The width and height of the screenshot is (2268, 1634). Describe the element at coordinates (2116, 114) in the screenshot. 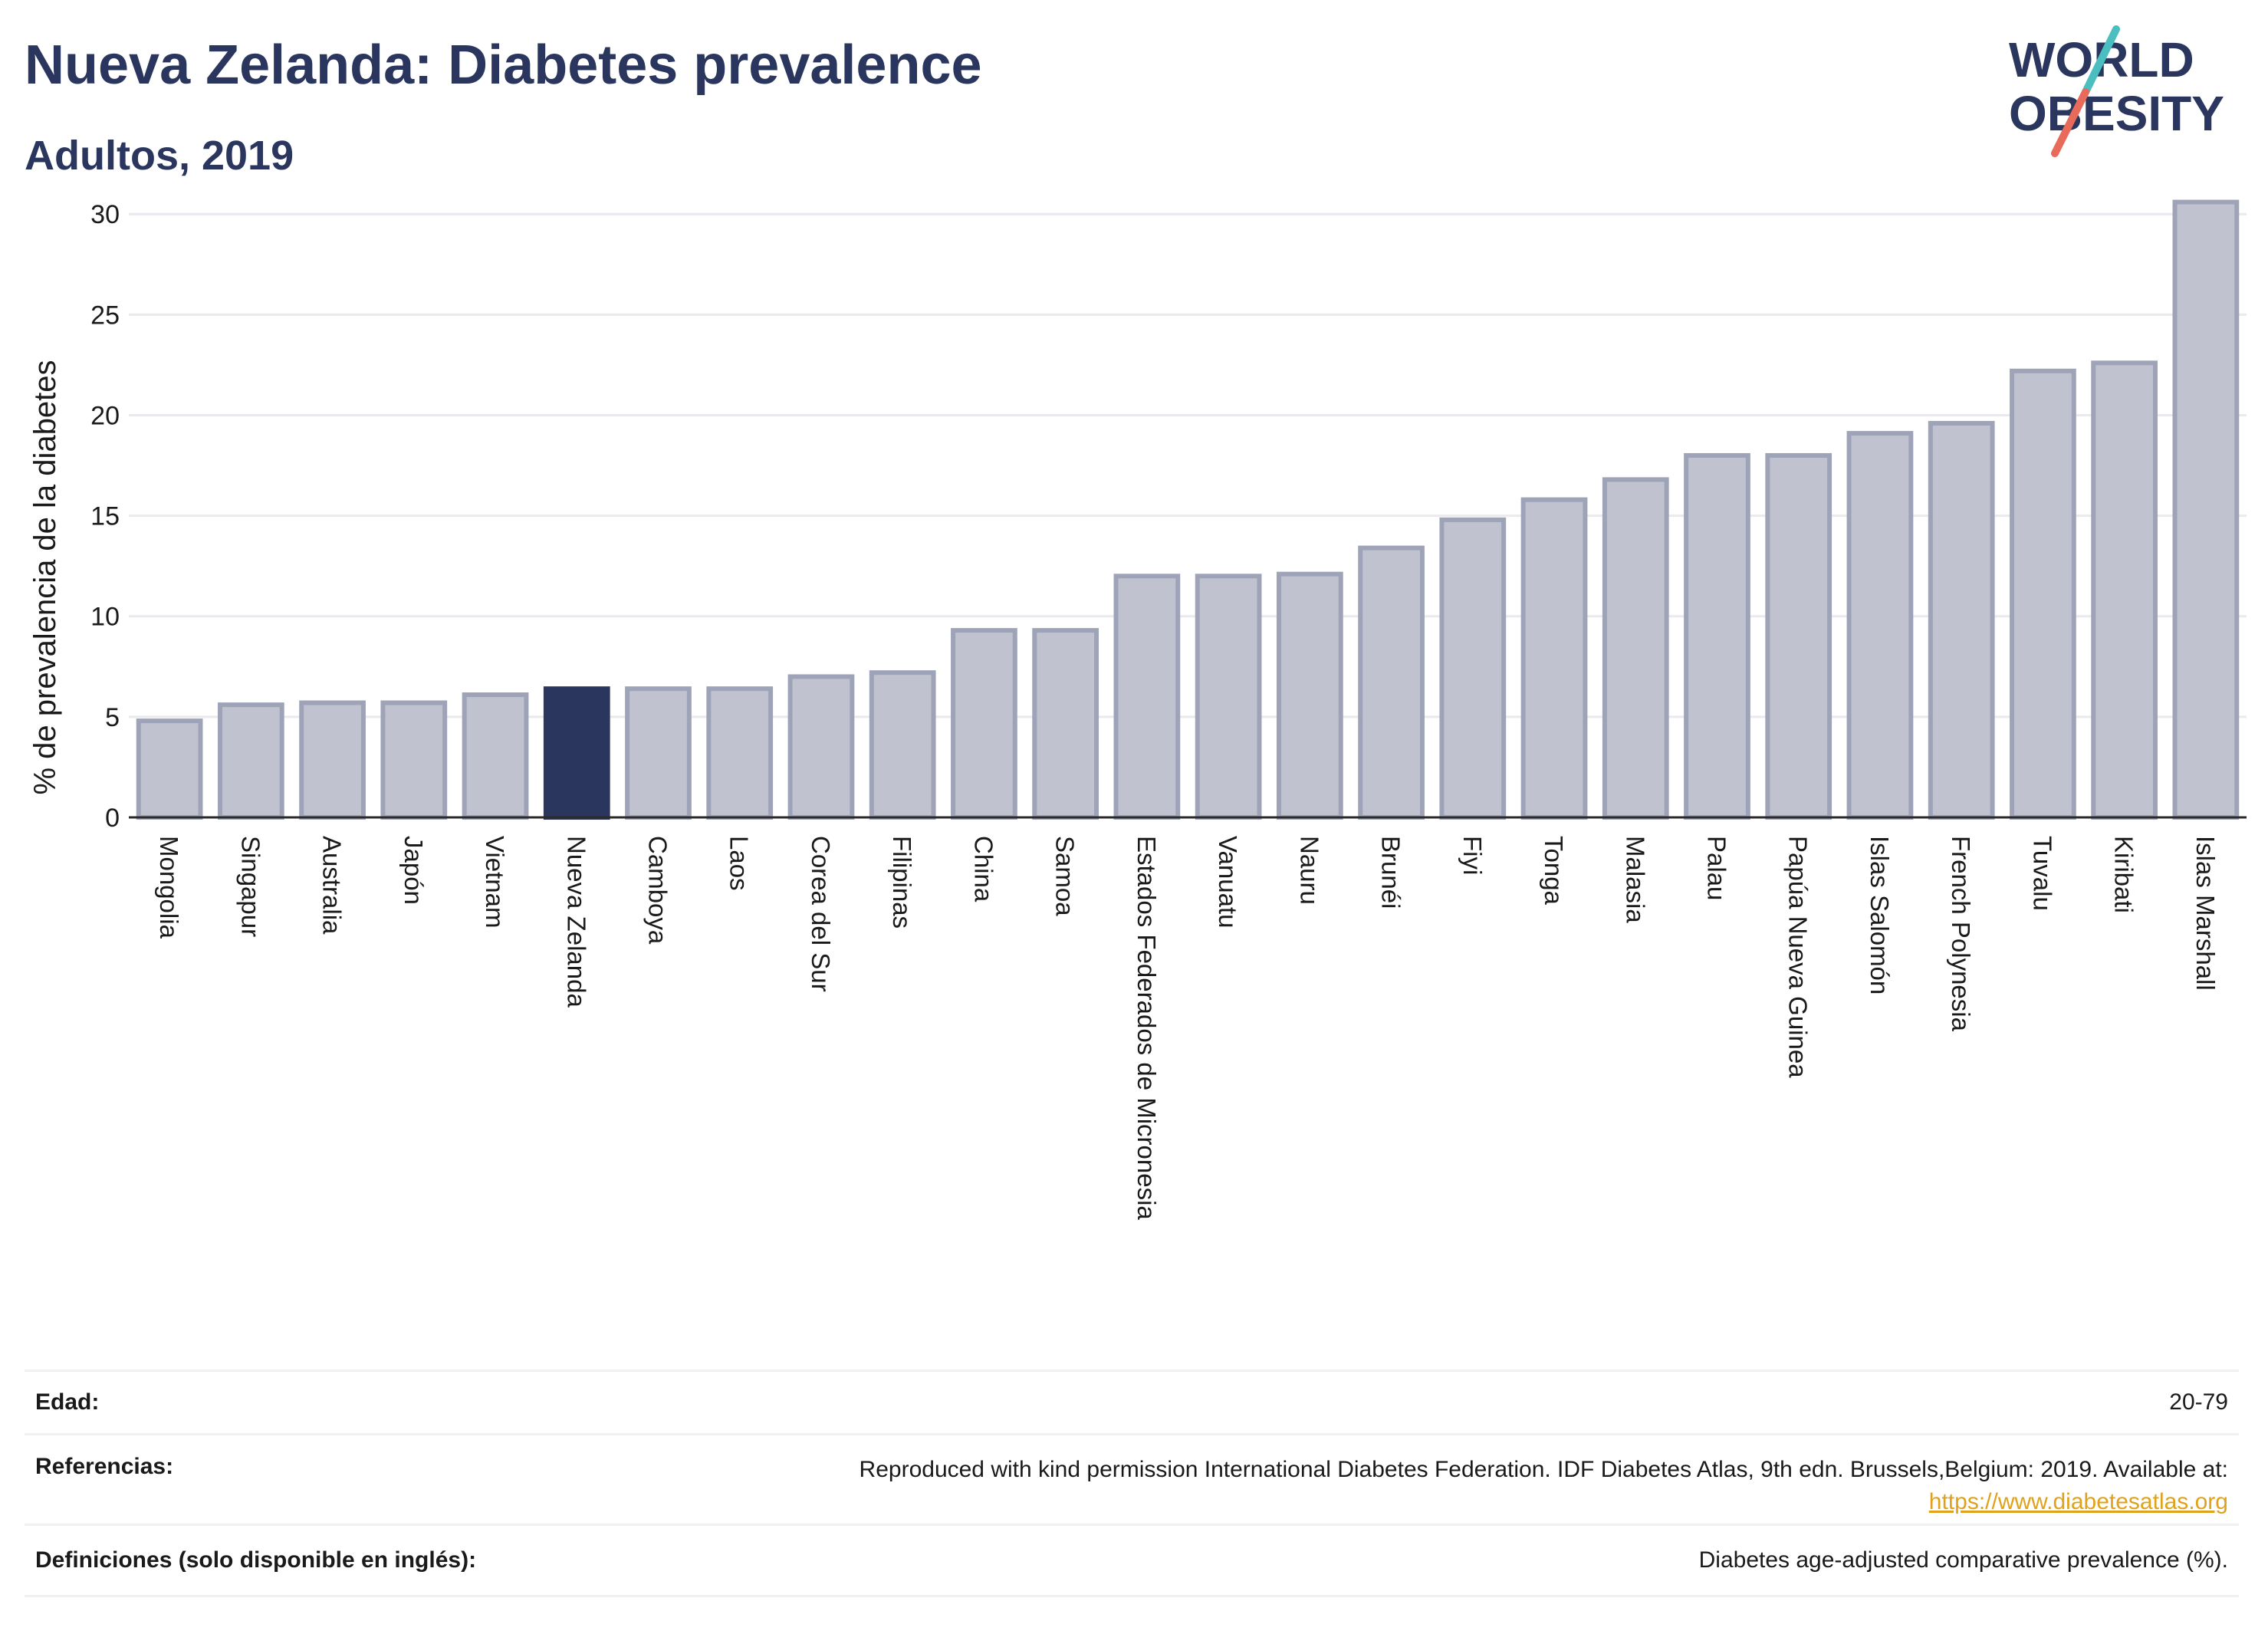

I see `logo-line-2: OBESITY` at that location.